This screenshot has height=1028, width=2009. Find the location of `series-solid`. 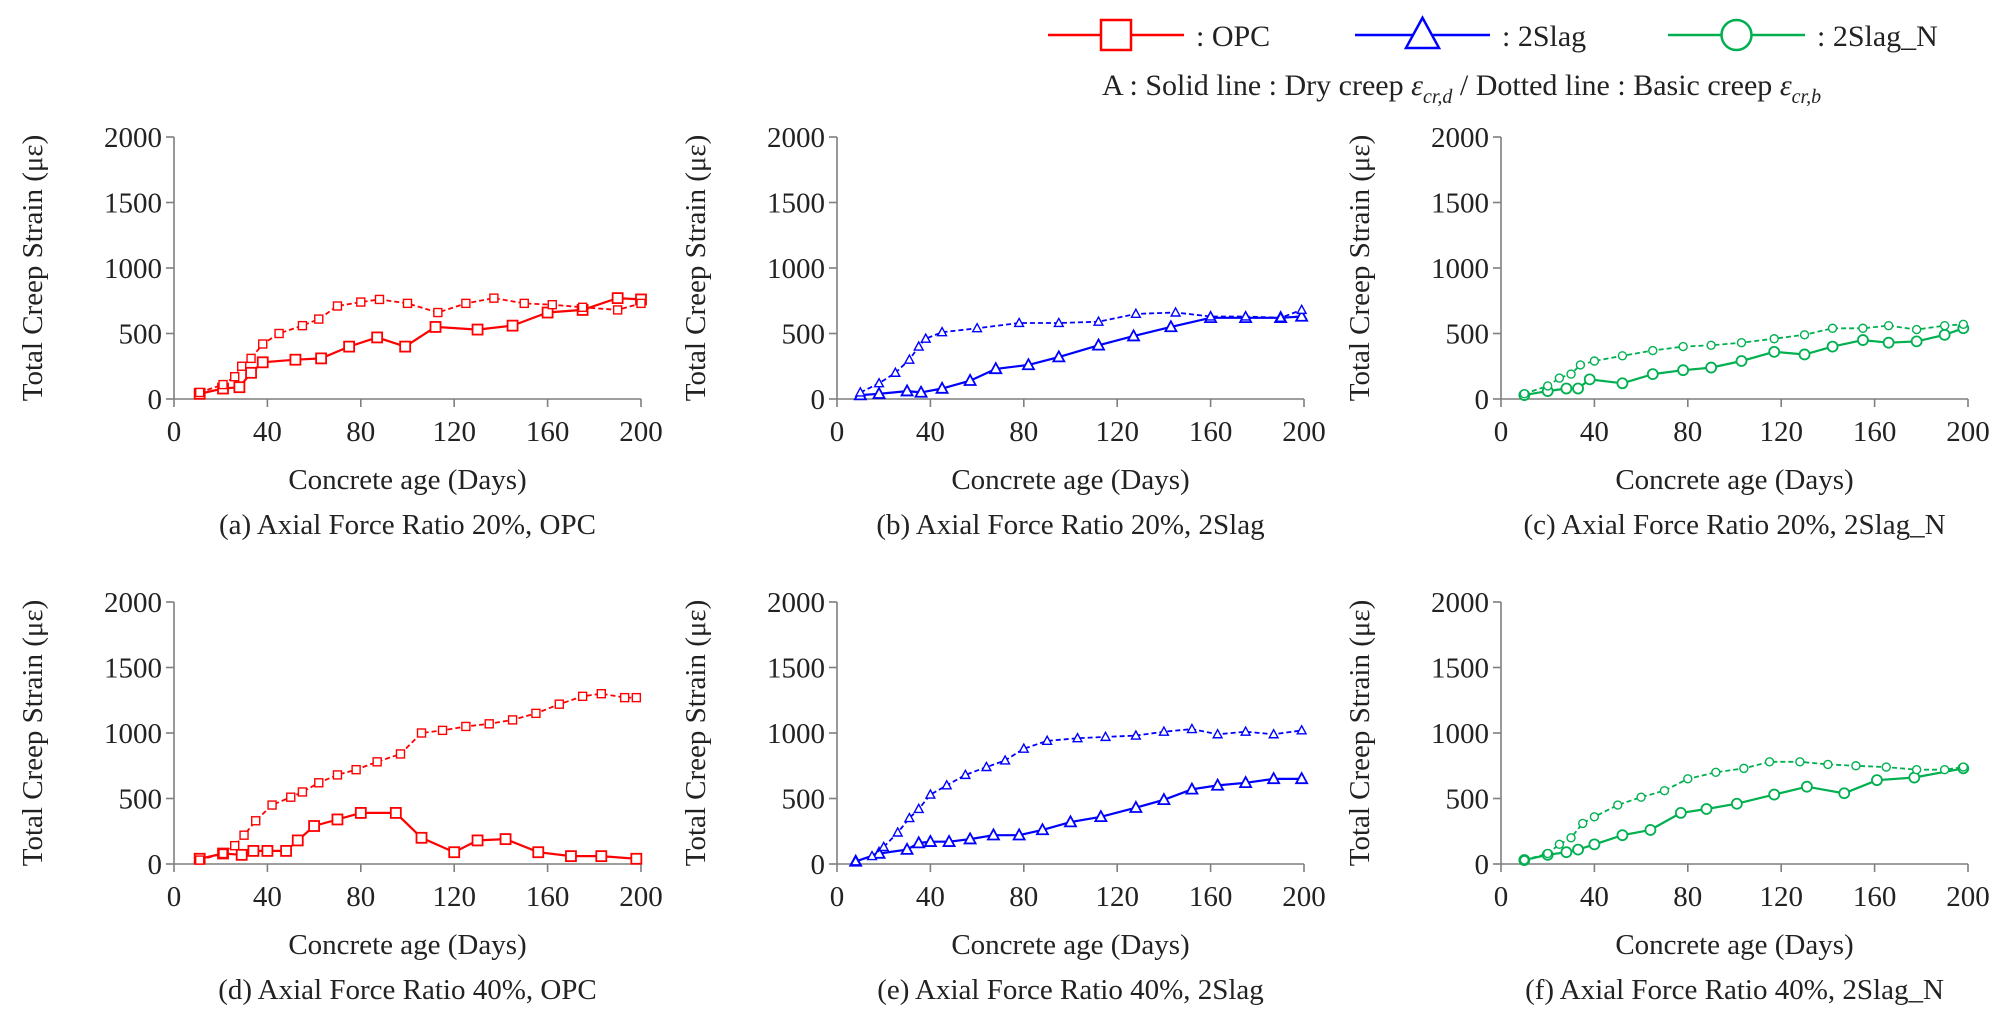

series-solid is located at coordinates (1744, 814).